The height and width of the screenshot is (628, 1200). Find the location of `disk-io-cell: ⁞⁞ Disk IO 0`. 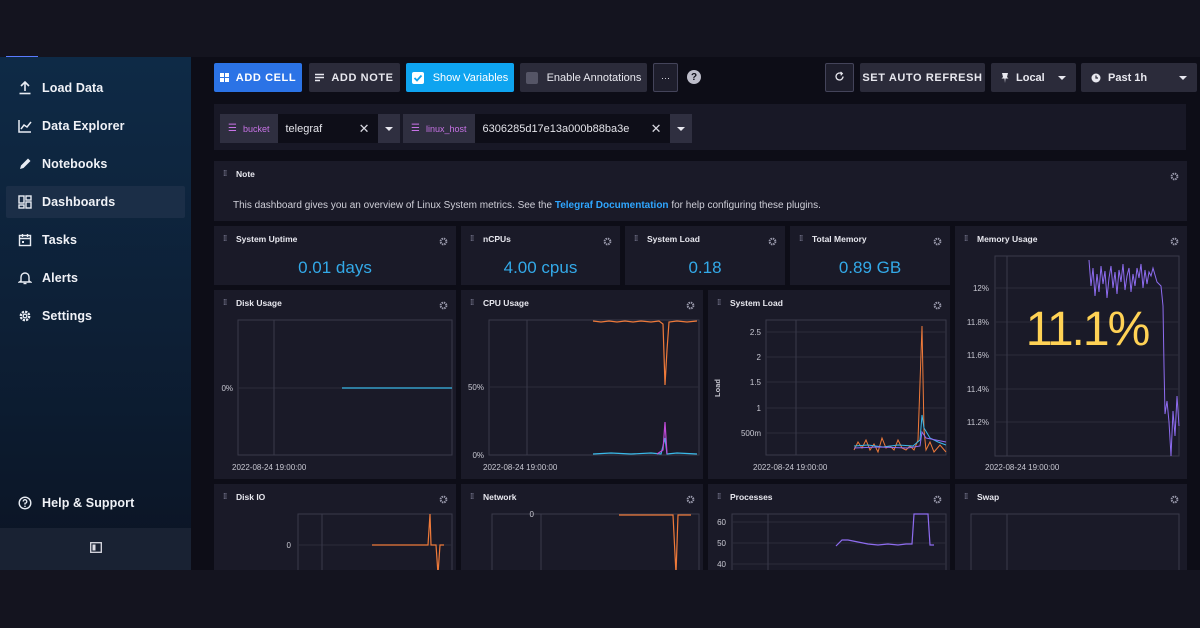

disk-io-cell: ⁞⁞ Disk IO 0 is located at coordinates (335, 527).